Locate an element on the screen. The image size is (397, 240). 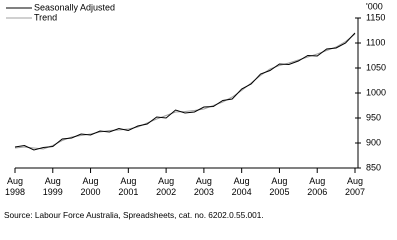
x-tick-label: Aug 2003 is located at coordinates (204, 186).